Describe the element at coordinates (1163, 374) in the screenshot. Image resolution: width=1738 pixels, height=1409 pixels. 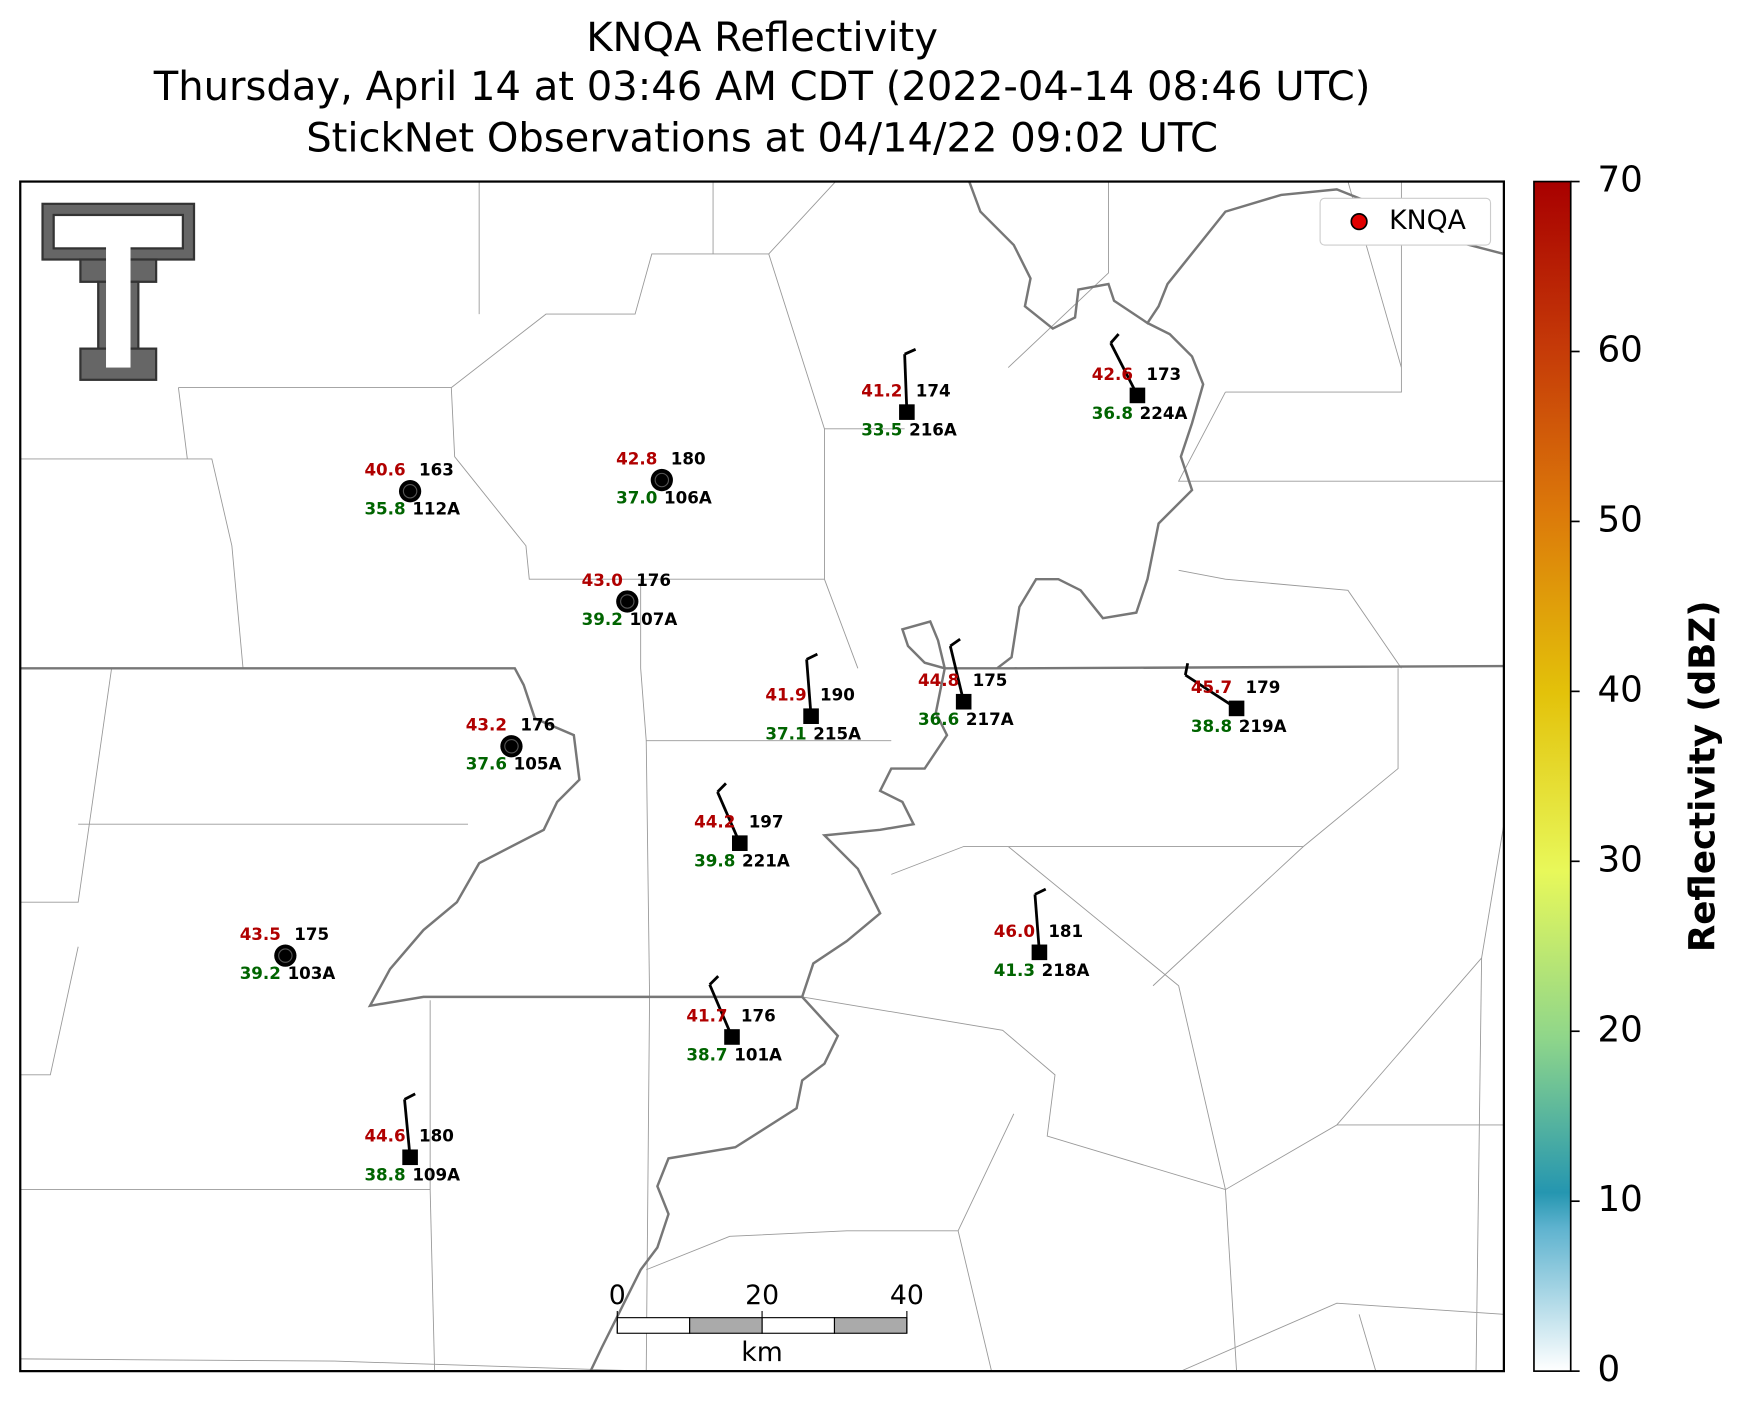
I see `station-value: 173` at that location.